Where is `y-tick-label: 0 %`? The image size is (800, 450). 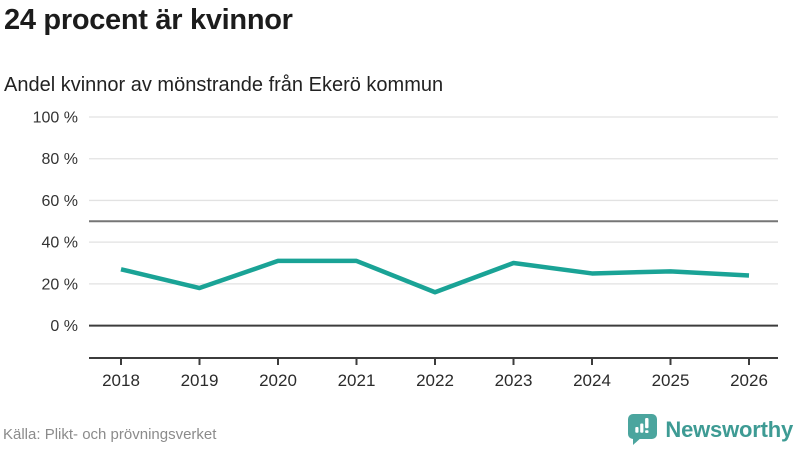
y-tick-label: 0 % is located at coordinates (64, 326).